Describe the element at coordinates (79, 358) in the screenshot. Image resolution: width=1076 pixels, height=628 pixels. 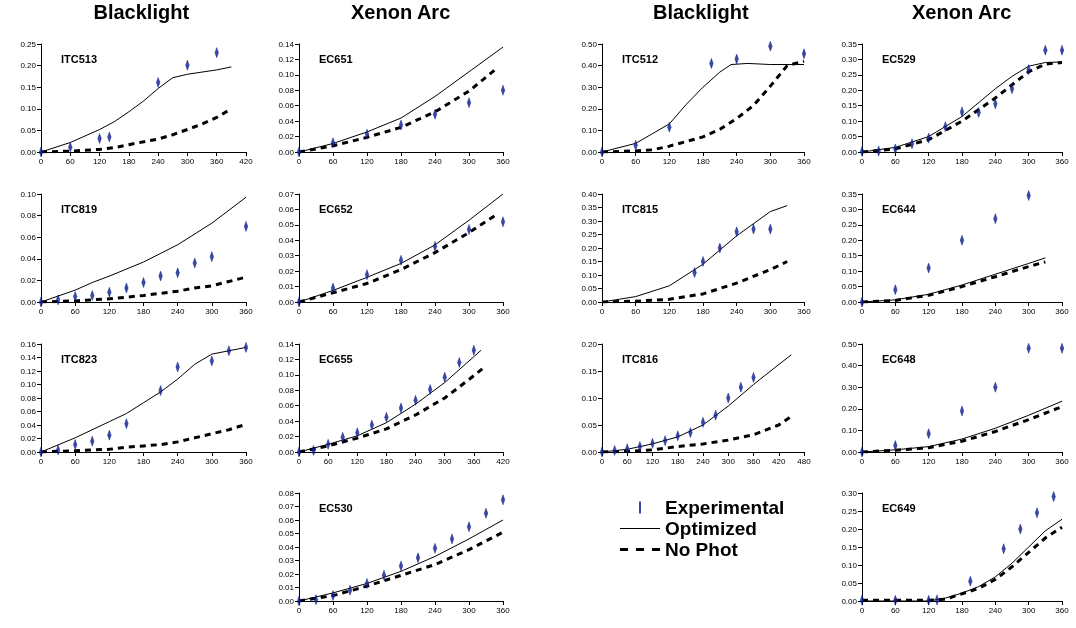
I see `text: ITC823` at that location.